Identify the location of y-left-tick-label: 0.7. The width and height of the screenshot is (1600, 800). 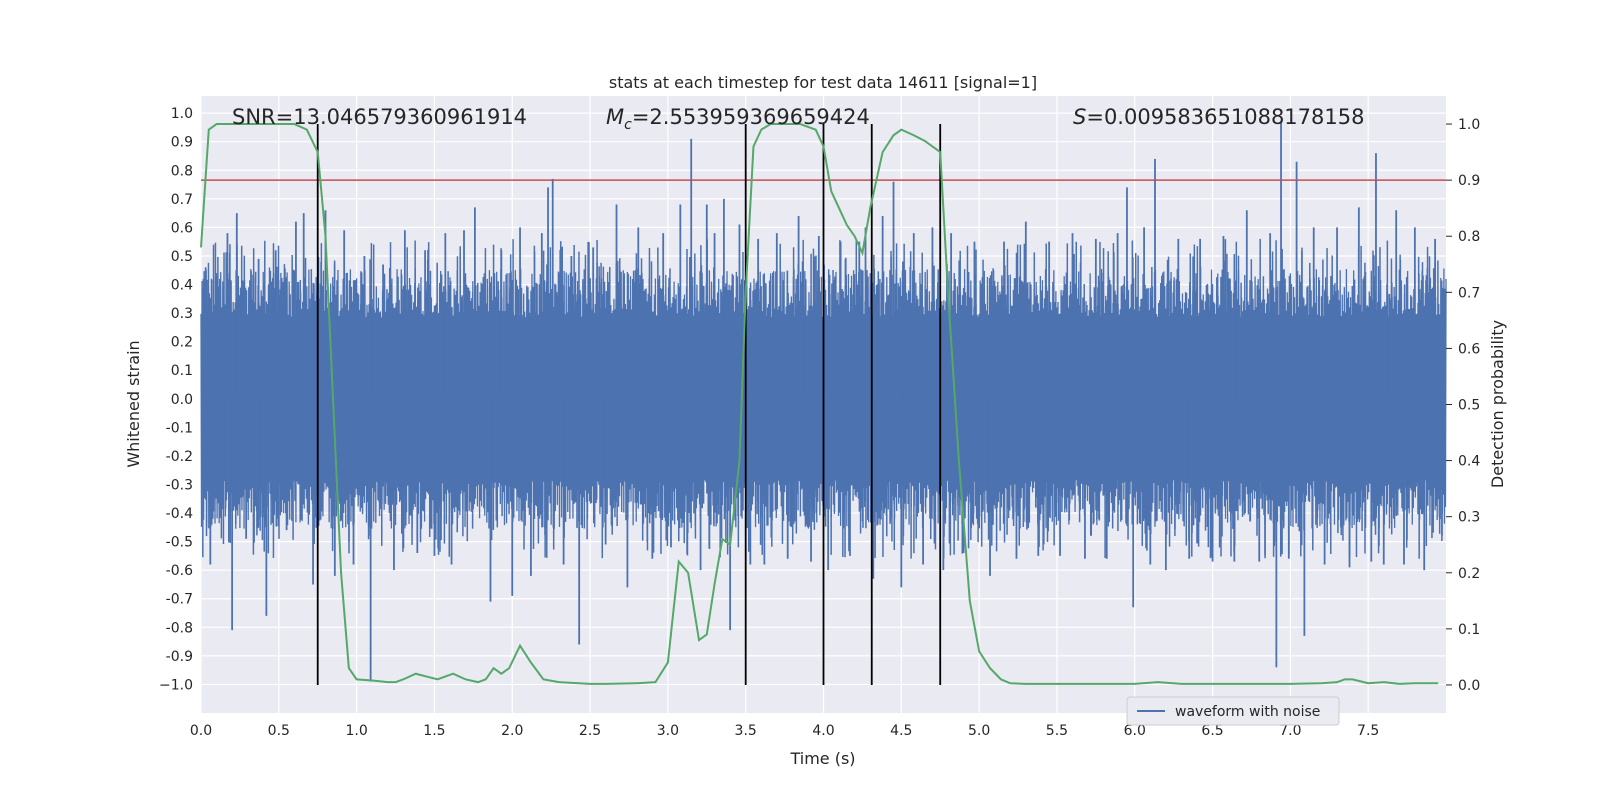
(182, 200).